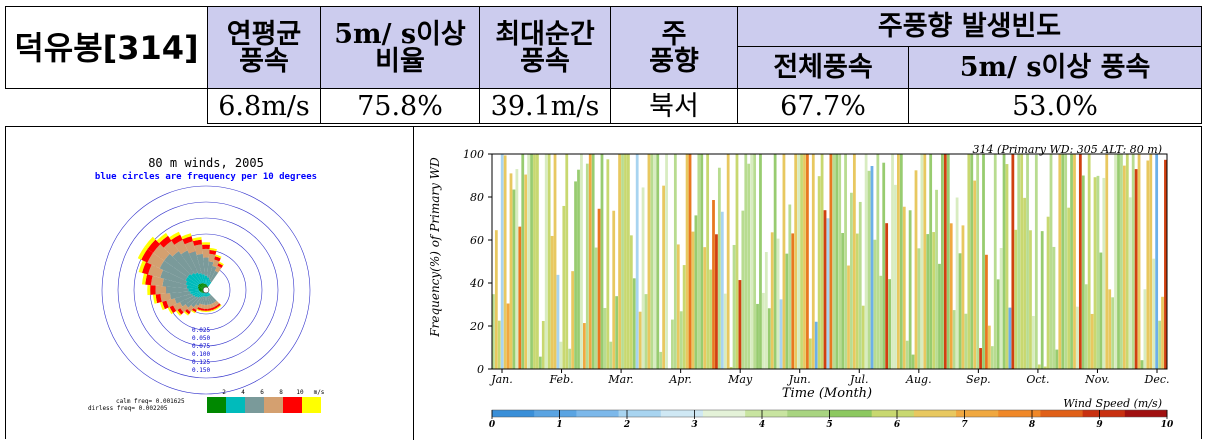  Describe the element at coordinates (1055, 68) in the screenshot. I see `freq-5-header: 5m/ s이상 풍속` at that location.